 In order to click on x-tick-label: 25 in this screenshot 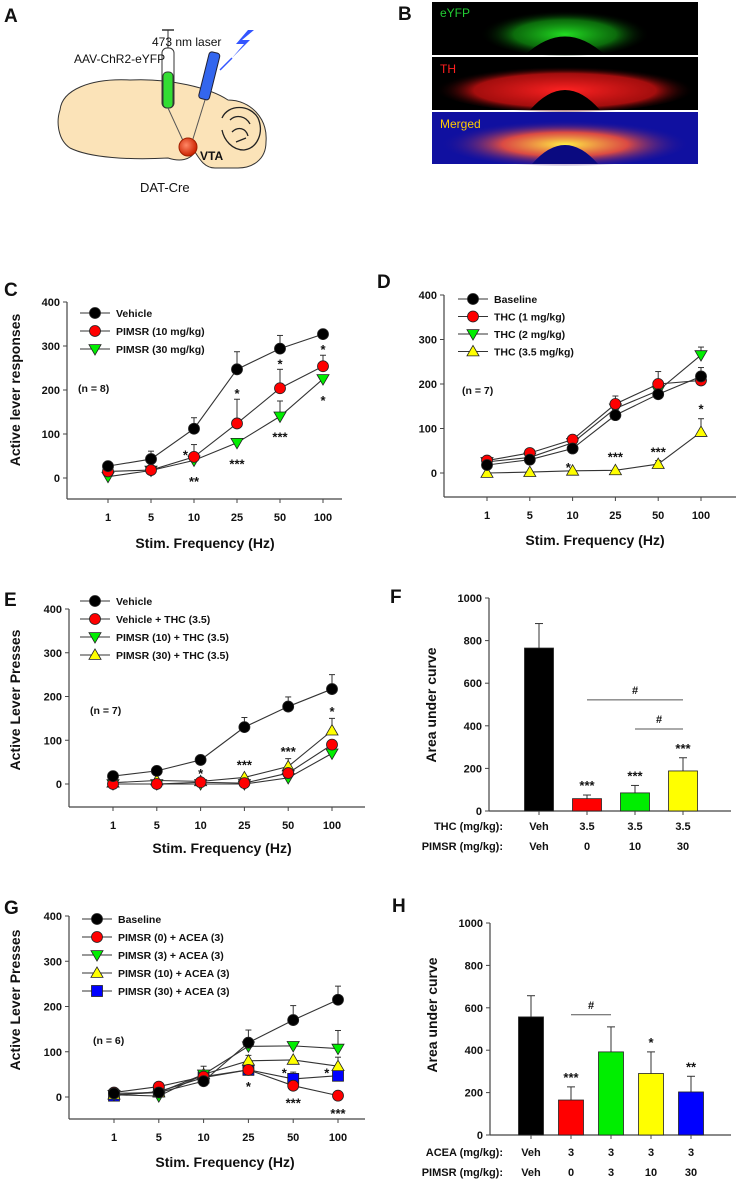, I will do `click(248, 1138)`.